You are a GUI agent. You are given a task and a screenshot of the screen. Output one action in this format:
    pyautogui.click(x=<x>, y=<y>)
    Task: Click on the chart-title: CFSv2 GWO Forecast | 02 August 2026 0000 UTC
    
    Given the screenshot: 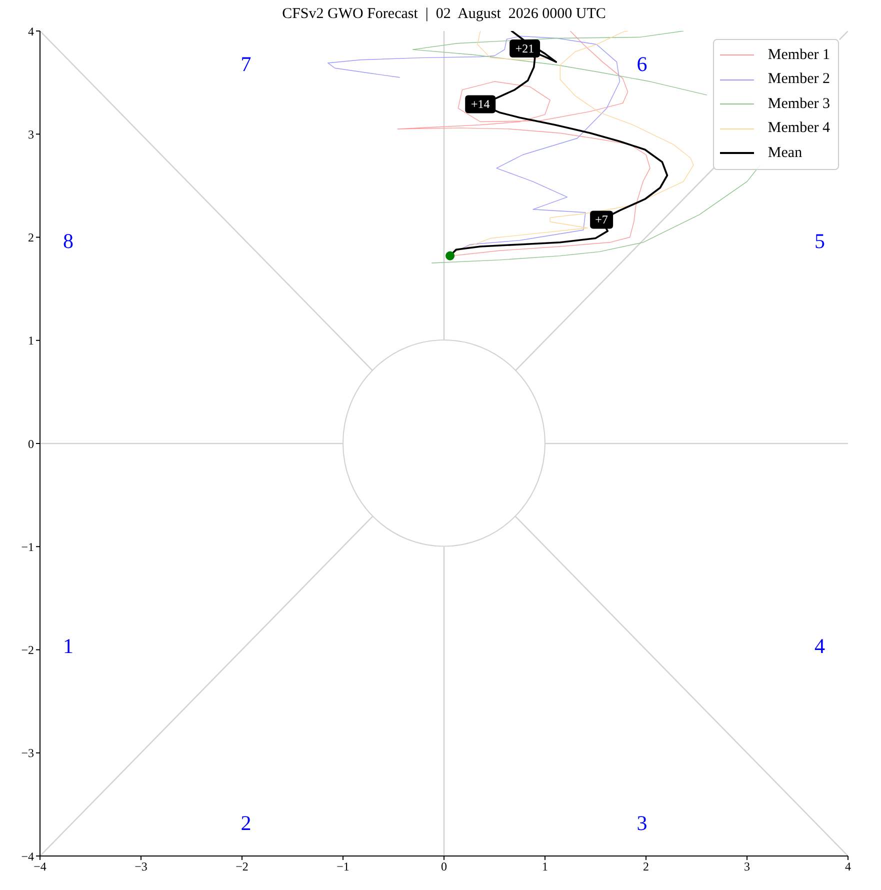 What is the action you would take?
    pyautogui.click(x=444, y=14)
    